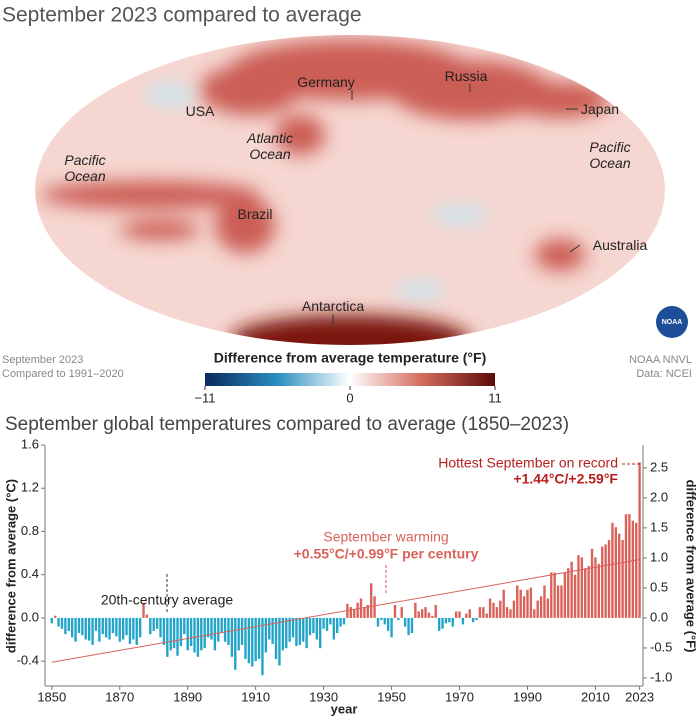 Image resolution: width=700 pixels, height=720 pixels. What do you see at coordinates (167, 600) in the screenshot?
I see `annotation: 20th-century average` at bounding box center [167, 600].